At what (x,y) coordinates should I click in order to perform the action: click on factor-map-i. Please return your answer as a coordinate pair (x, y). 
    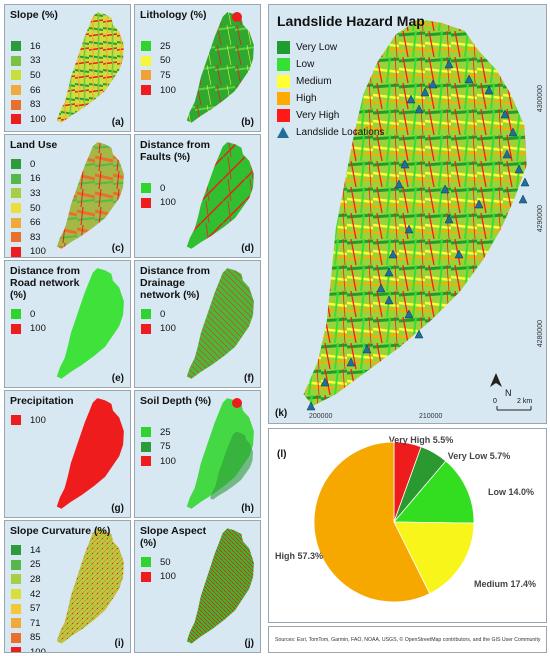
    Looking at the image, I should click on (90, 586).